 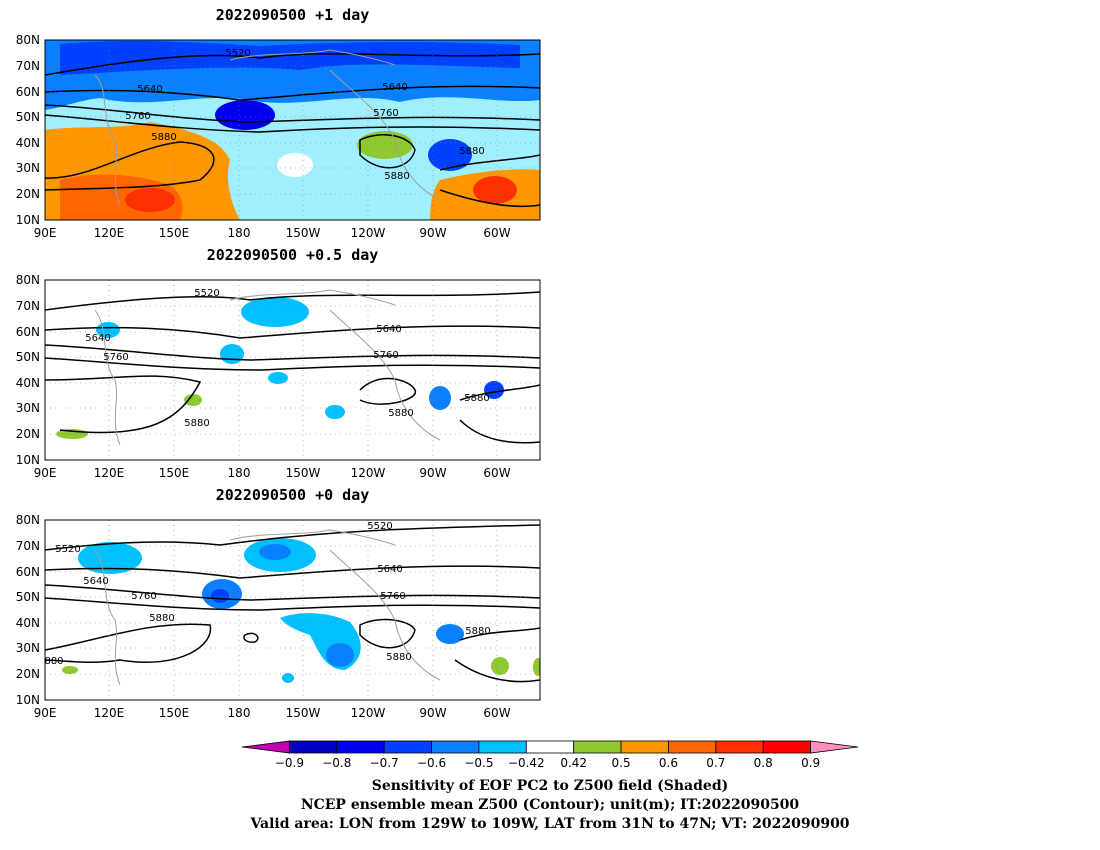 What do you see at coordinates (150, 200) in the screenshot?
I see `shading-red-west-core` at bounding box center [150, 200].